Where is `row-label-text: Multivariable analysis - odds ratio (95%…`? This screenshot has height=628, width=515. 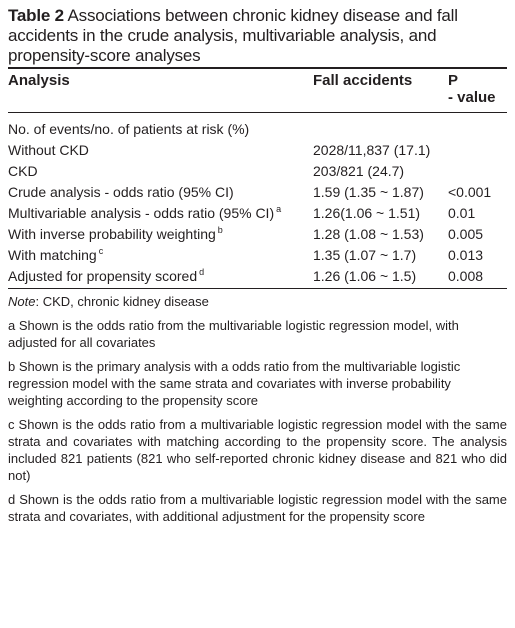
row-label-text: Multivariable analysis - odds ratio (95%… is located at coordinates (141, 212).